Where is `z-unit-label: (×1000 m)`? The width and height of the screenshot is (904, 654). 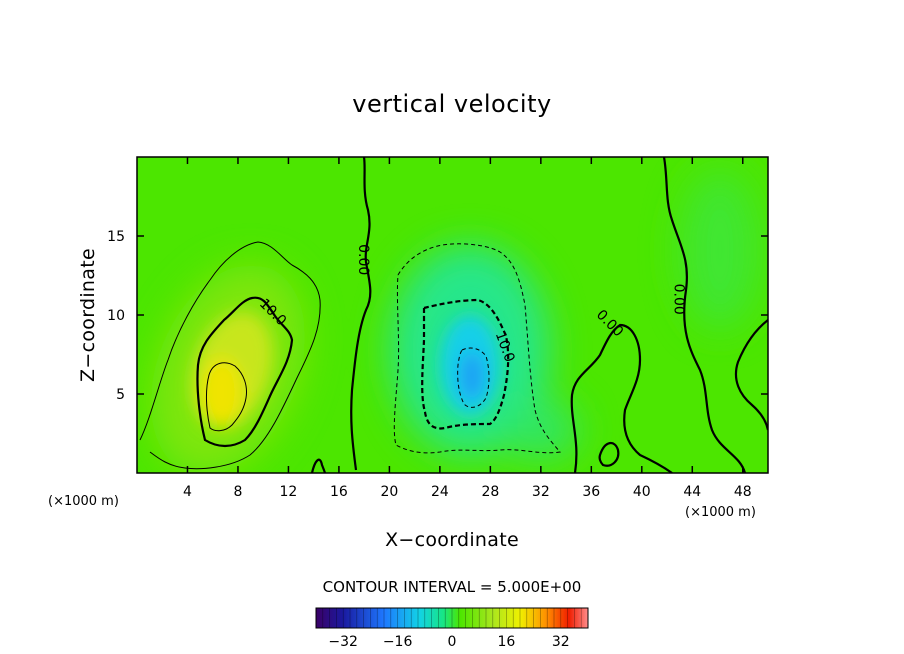
z-unit-label: (×1000 m) is located at coordinates (83, 501).